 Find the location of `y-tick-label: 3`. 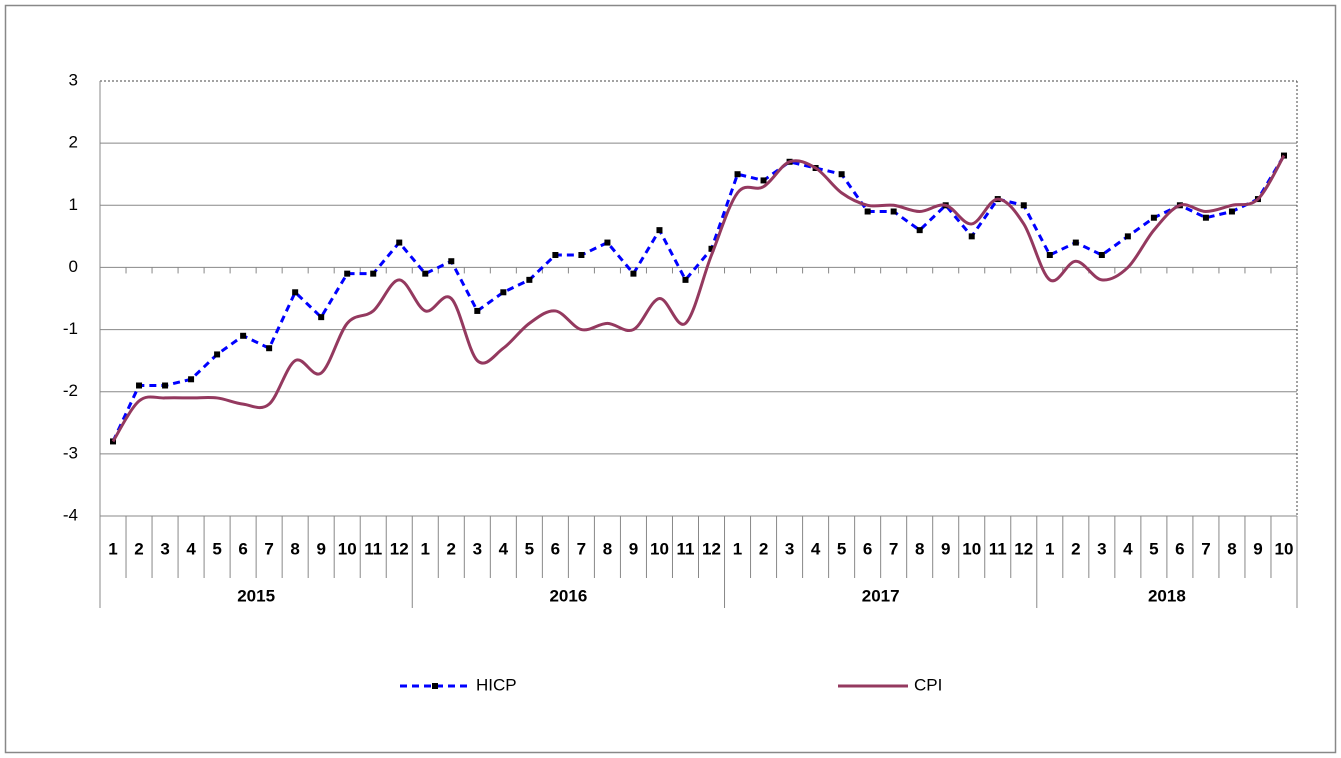

y-tick-label: 3 is located at coordinates (73, 79).